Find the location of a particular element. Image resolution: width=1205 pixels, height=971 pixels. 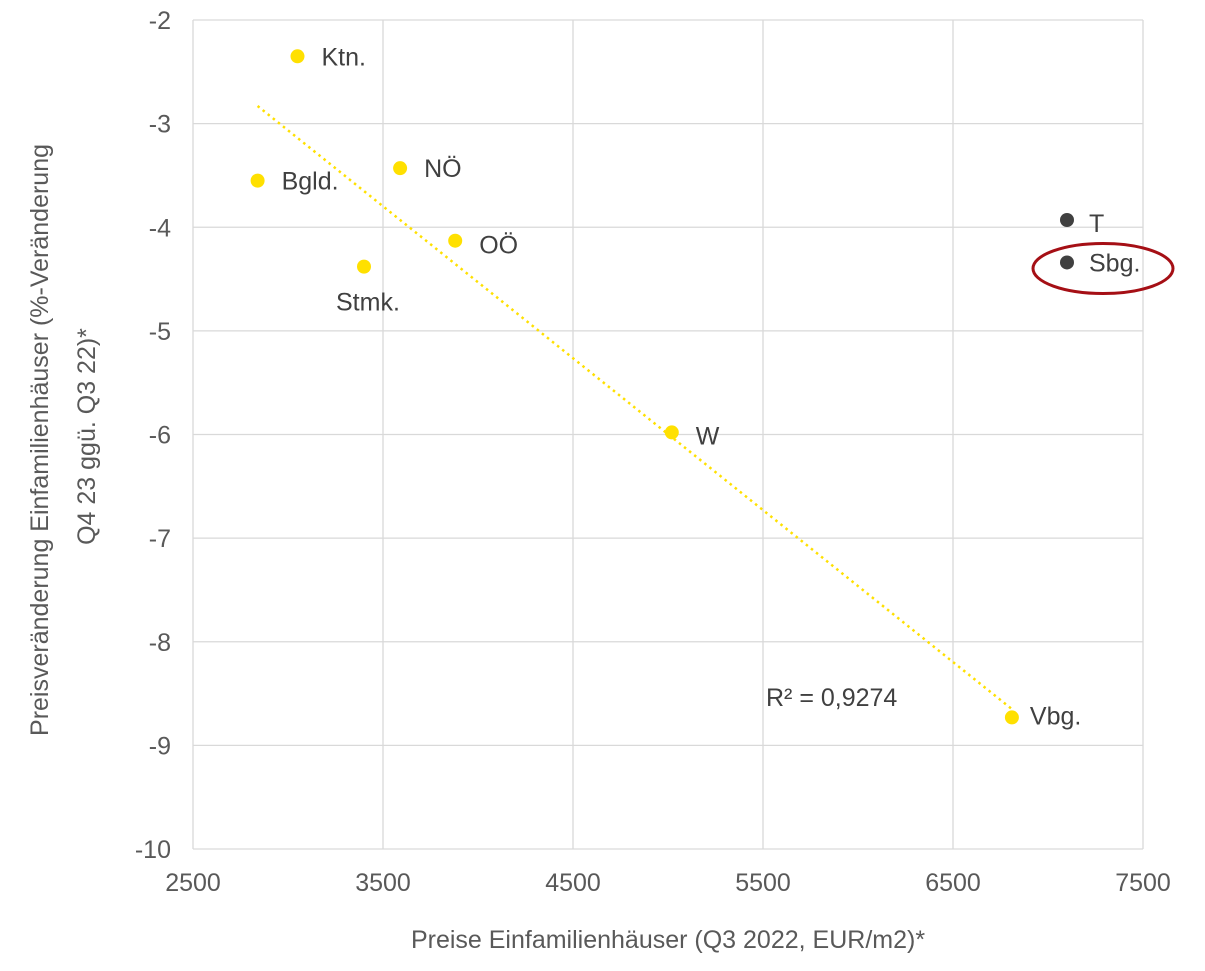

point-label: Vbg. is located at coordinates (1055, 716).